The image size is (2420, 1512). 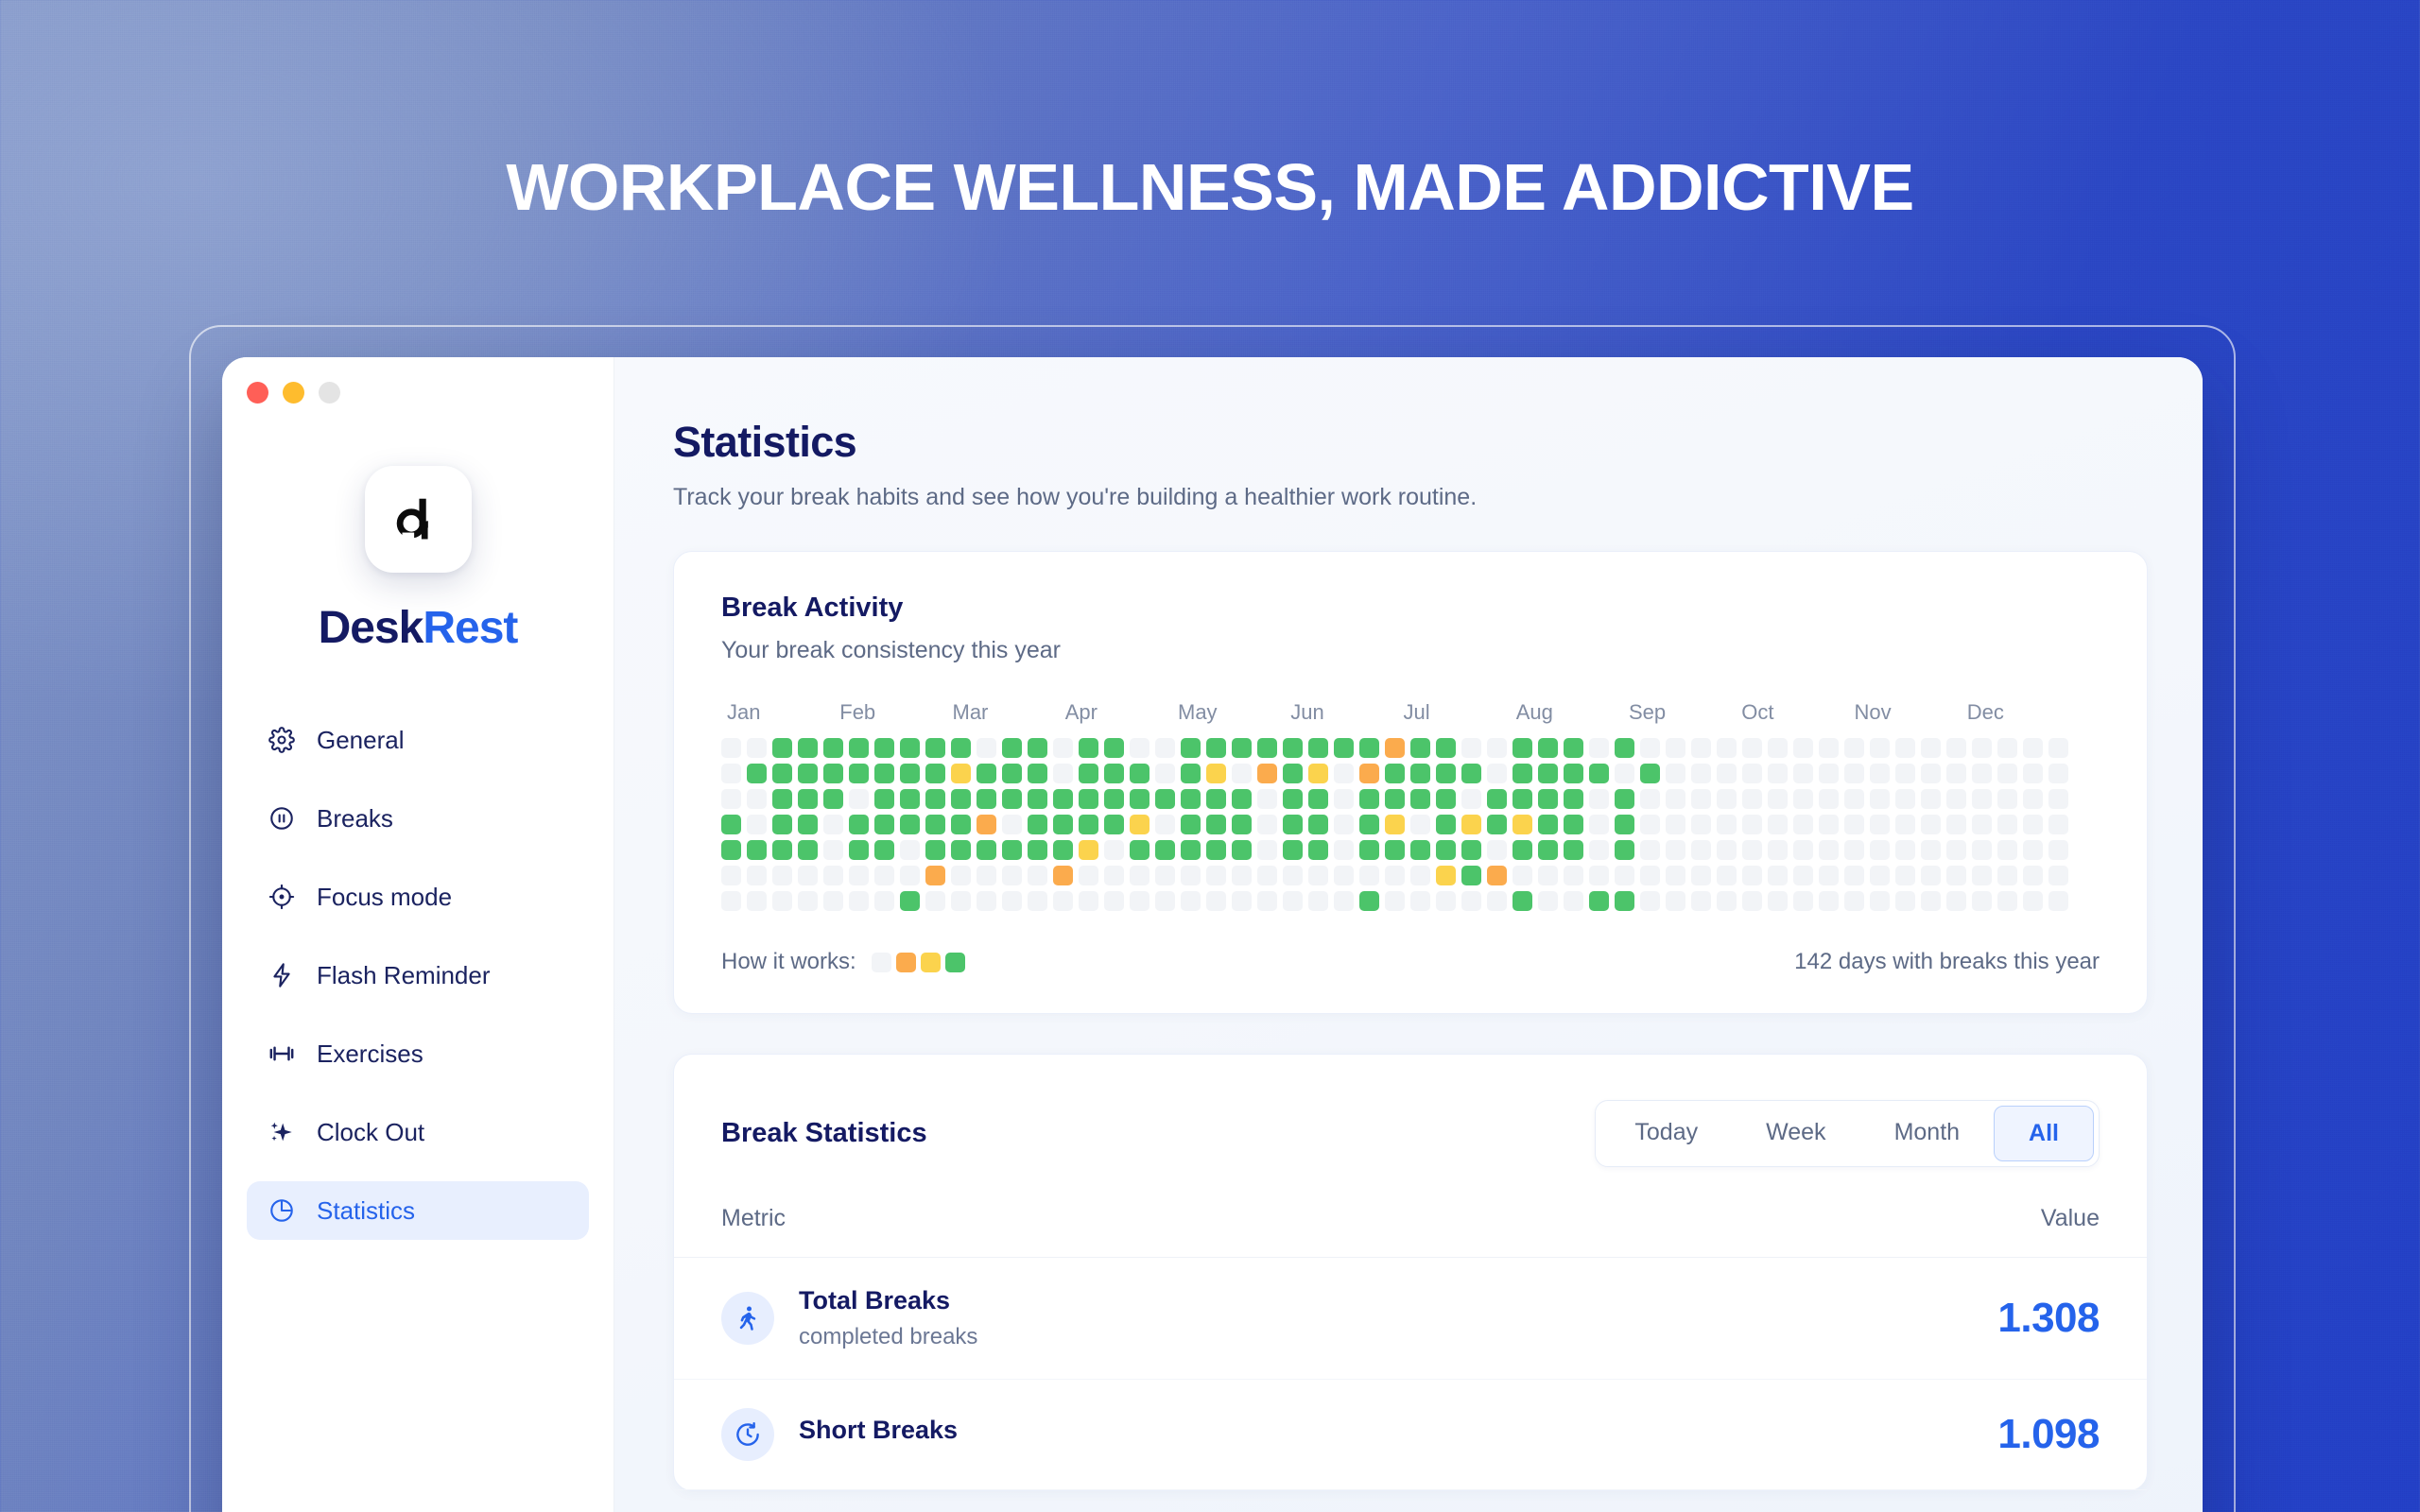 I want to click on sidebar-item-focus-mode: Focus mode, so click(x=418, y=897).